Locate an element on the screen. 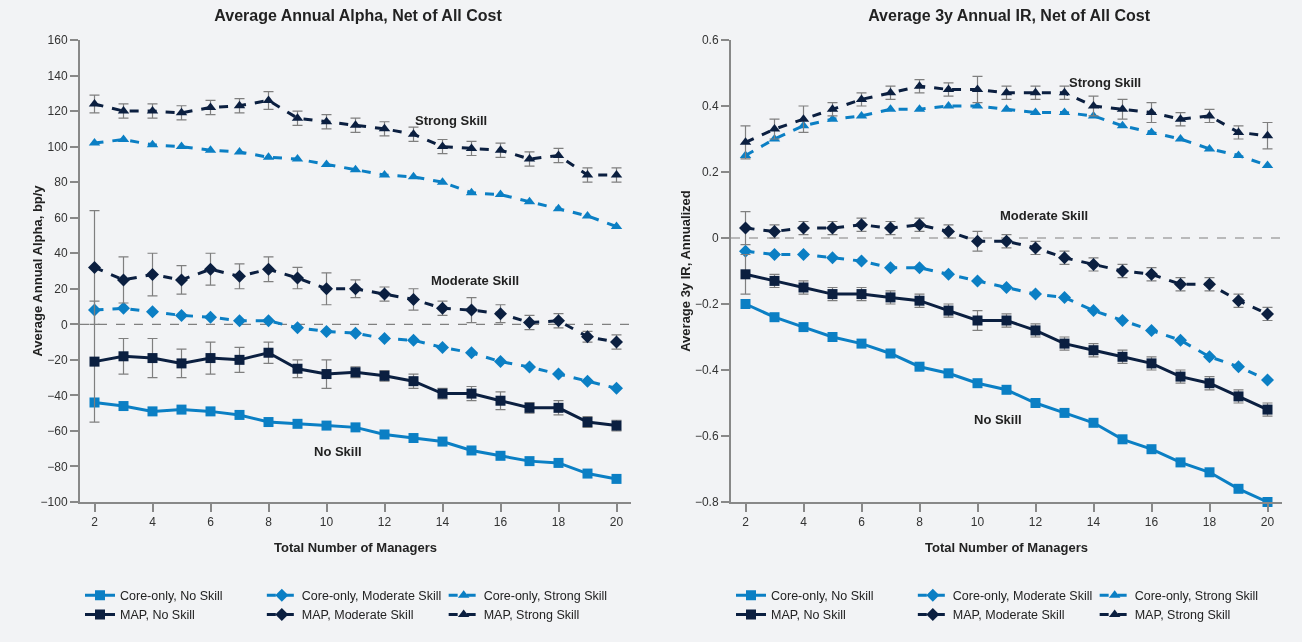 The image size is (1302, 642). y-tick-label: 0.6 is located at coordinates (710, 40).